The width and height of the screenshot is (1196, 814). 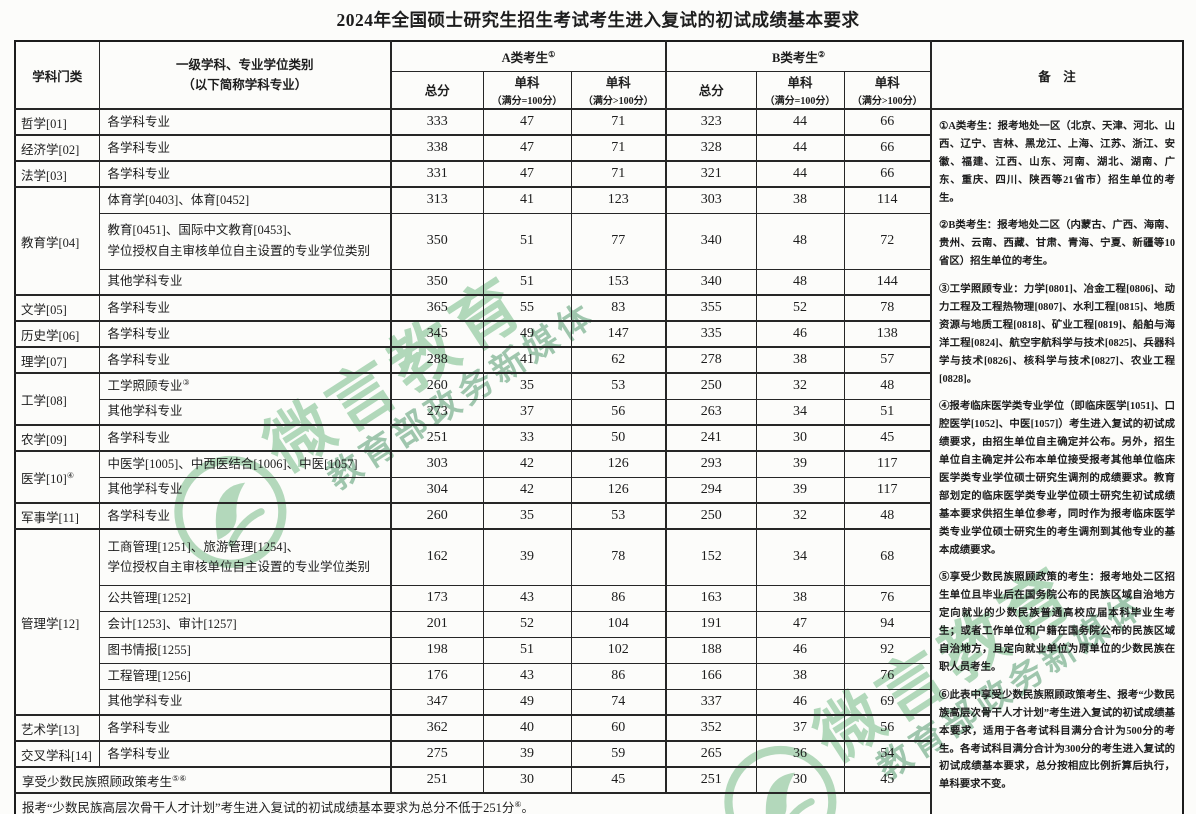 I want to click on score-cell: 265, so click(x=711, y=754).